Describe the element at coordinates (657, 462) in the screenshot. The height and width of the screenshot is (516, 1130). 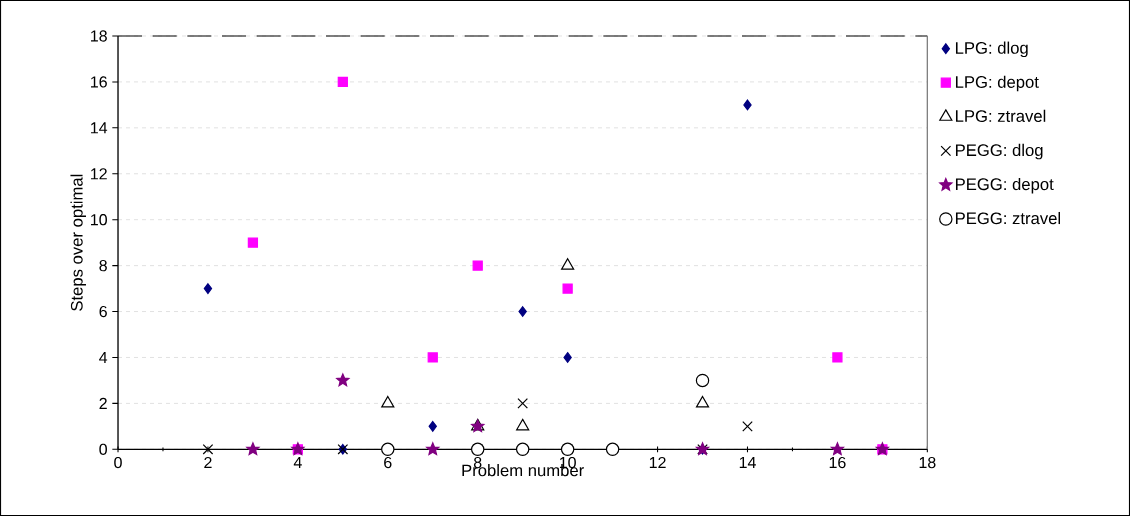
I see `x-tick-label: 12` at that location.